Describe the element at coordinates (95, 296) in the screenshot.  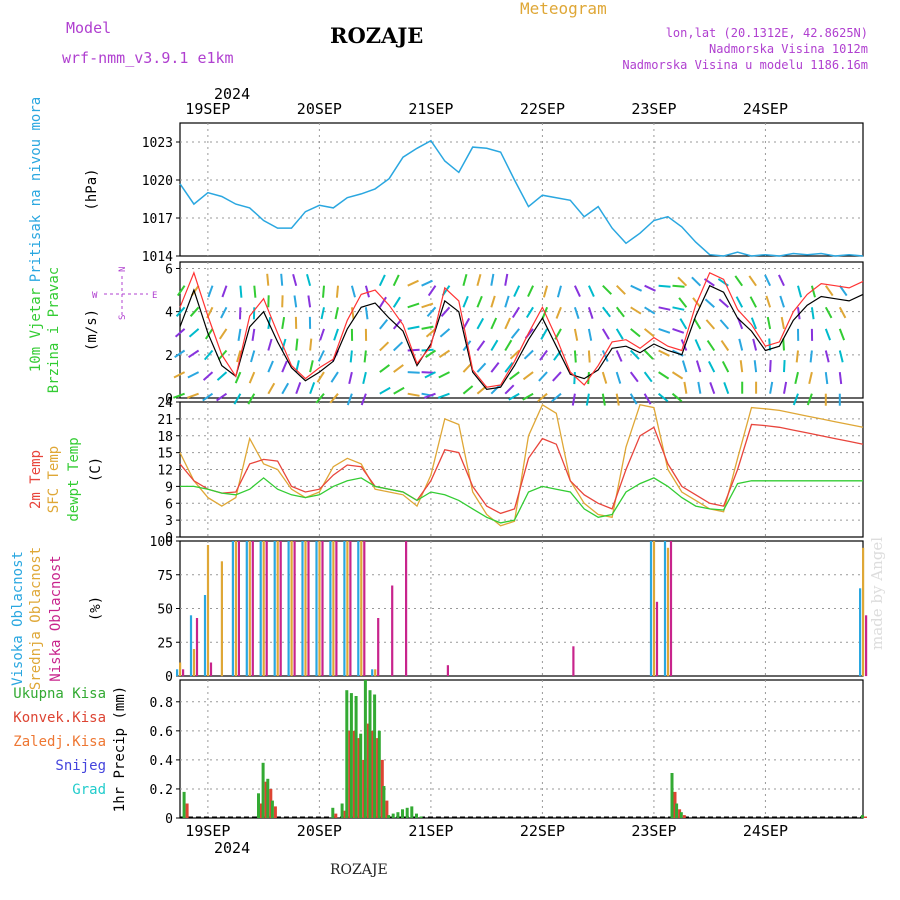
I see `compass-w: W` at that location.